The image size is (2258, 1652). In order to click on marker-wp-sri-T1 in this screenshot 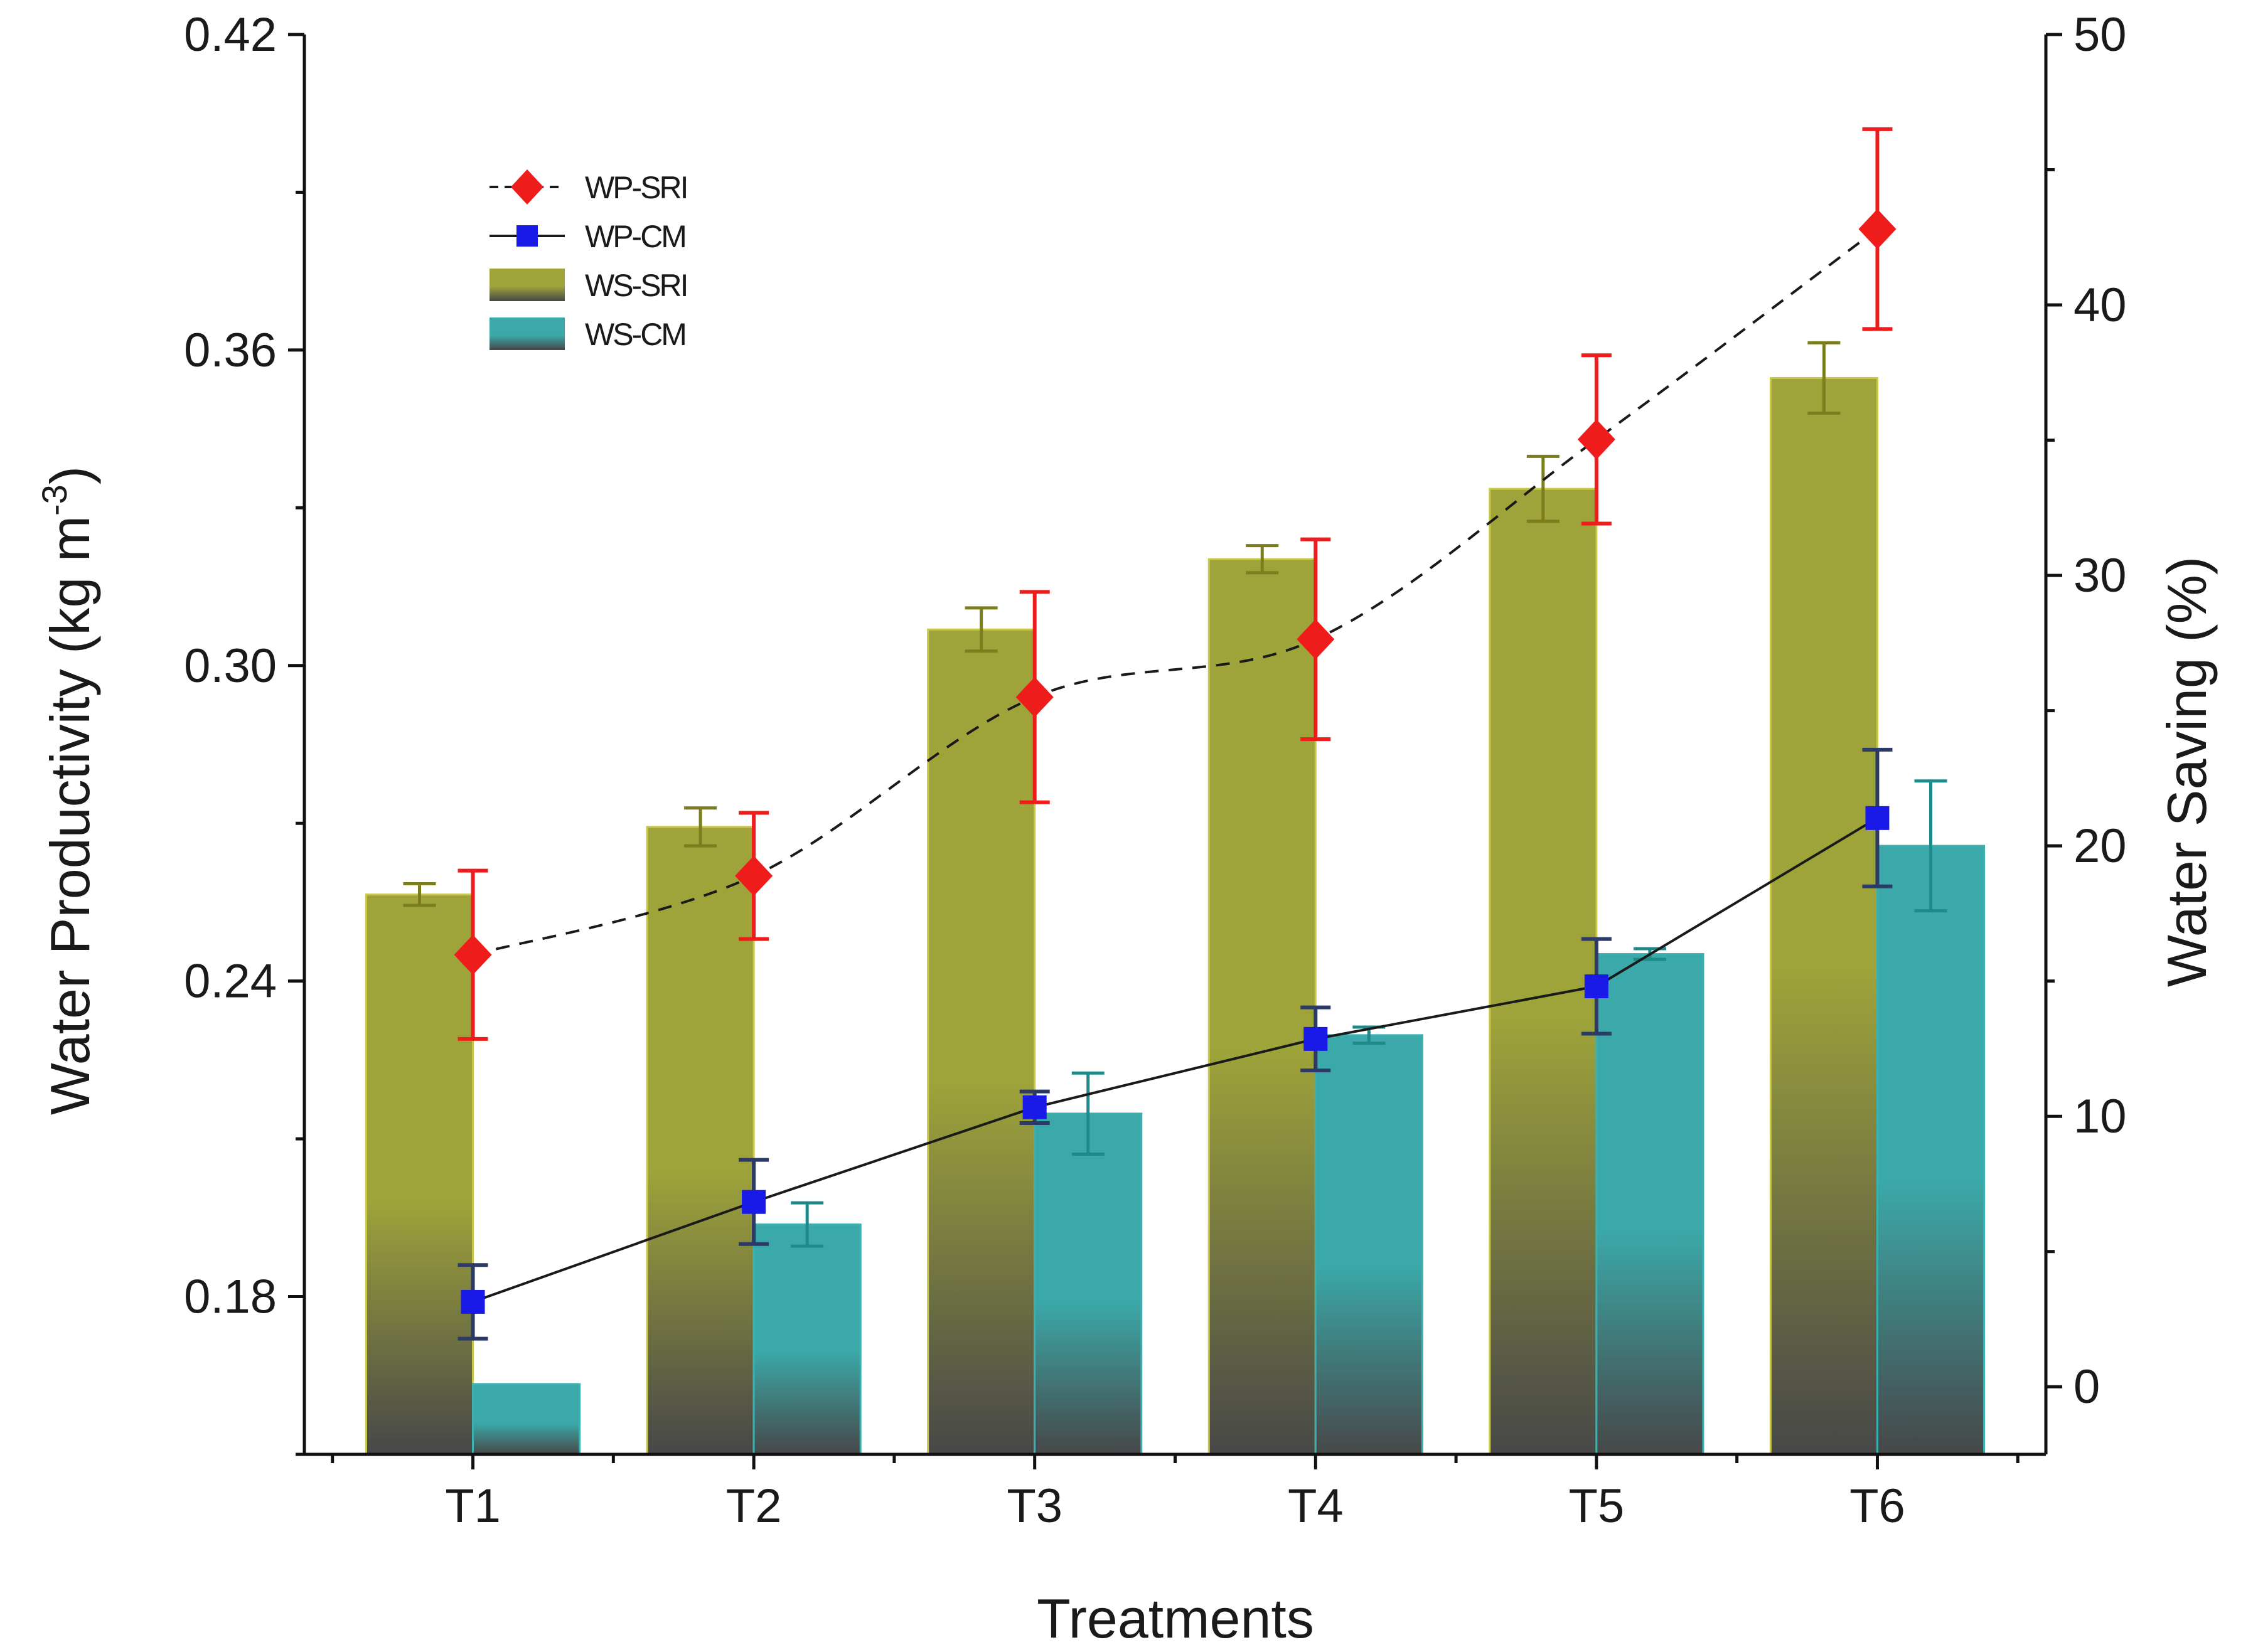, I will do `click(473, 955)`.